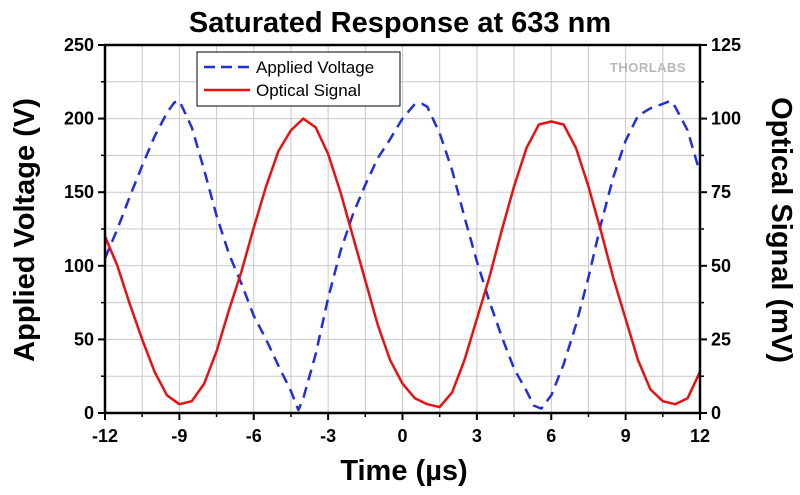 The image size is (800, 495). I want to click on legend-label-applied-voltage: Applied Voltage, so click(315, 67).